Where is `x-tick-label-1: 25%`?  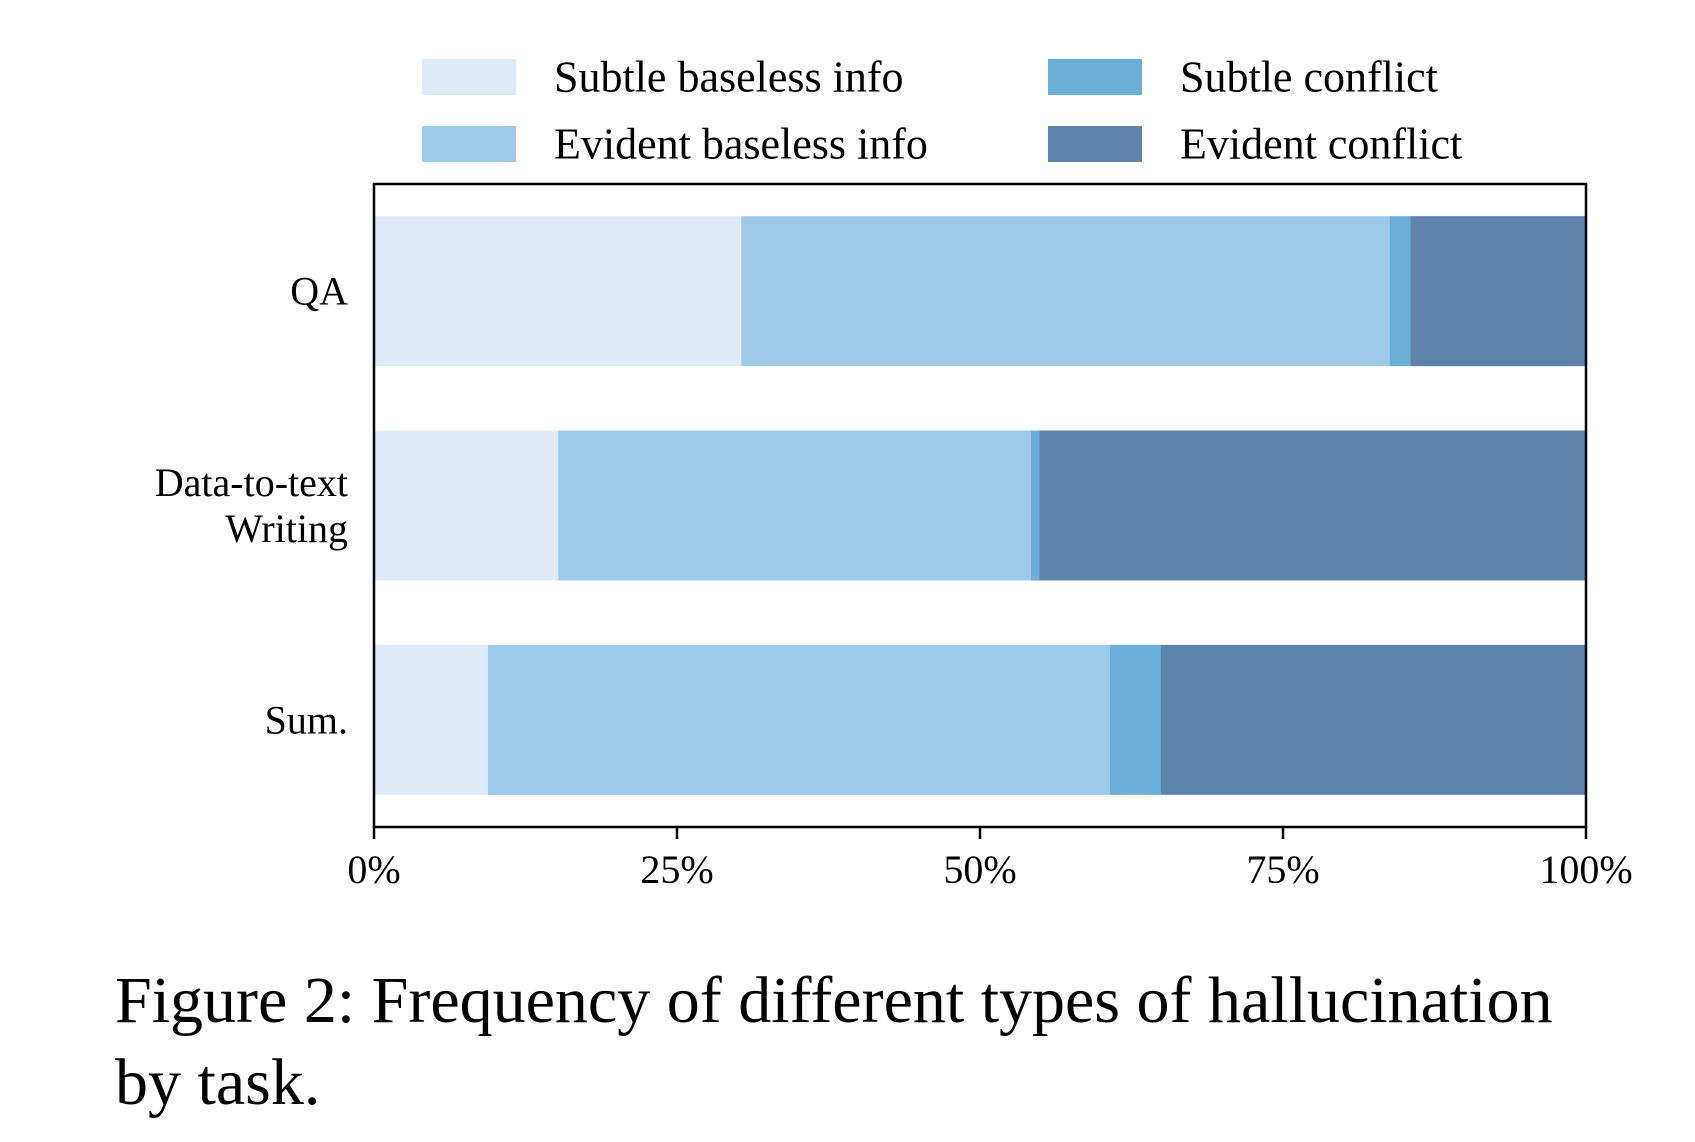
x-tick-label-1: 25% is located at coordinates (676, 869).